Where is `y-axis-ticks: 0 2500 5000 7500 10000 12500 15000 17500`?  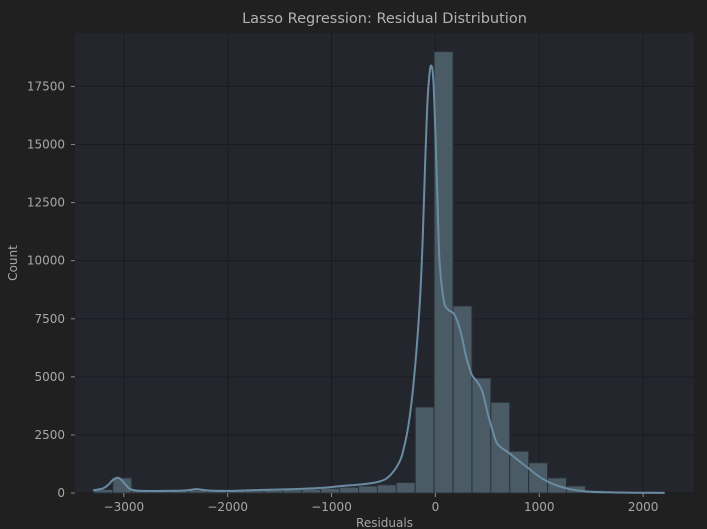 y-axis-ticks: 0 2500 5000 7500 10000 12500 15000 17500 is located at coordinates (51, 289).